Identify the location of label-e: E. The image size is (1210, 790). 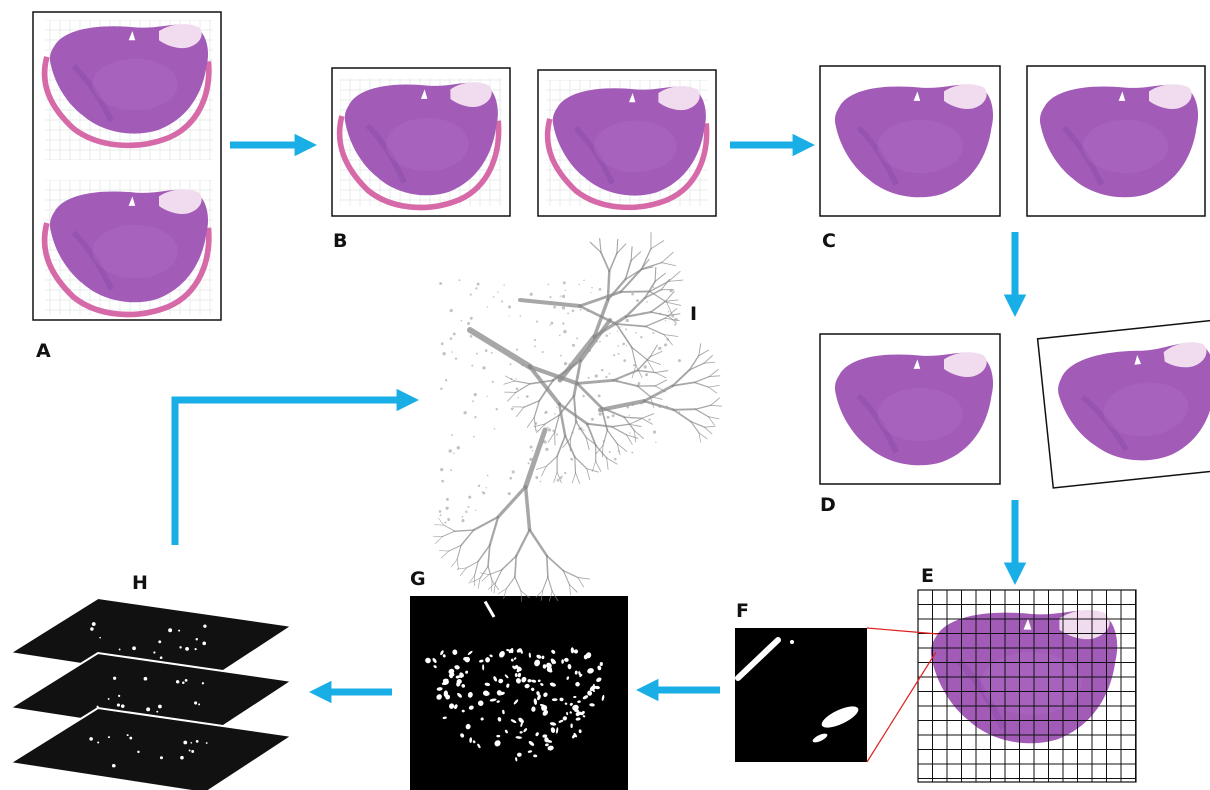
(927, 576).